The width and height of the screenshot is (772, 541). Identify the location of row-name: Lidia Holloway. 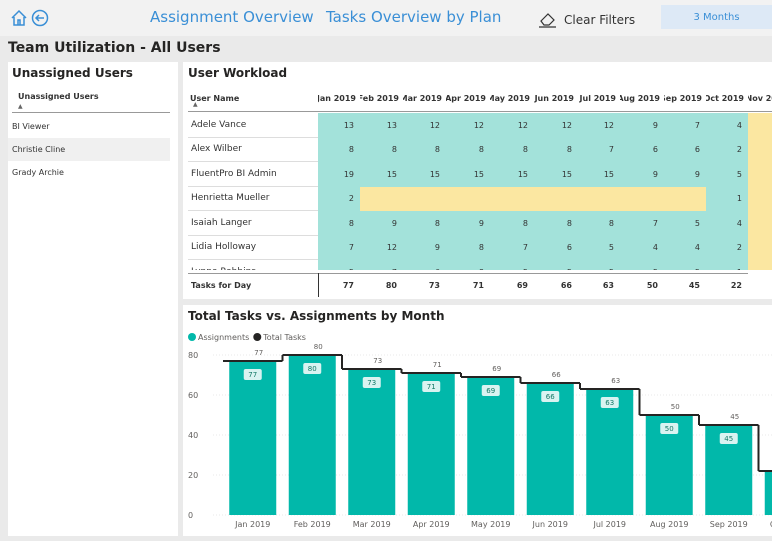
(253, 248).